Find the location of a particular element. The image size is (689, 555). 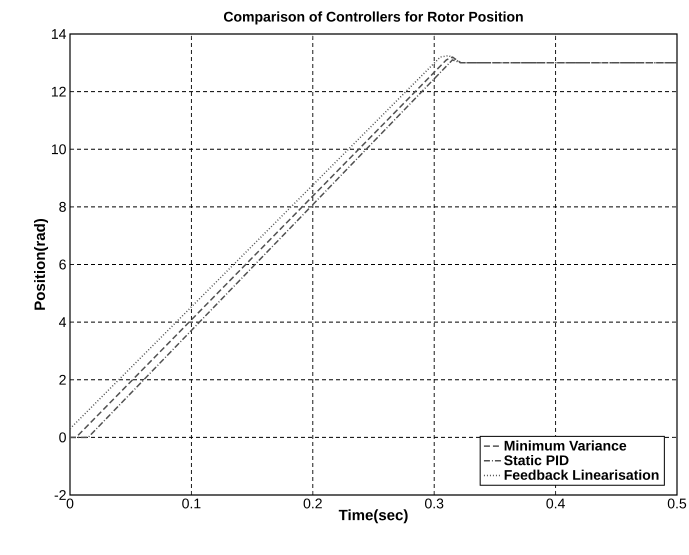

x-tick-label: 0.5 is located at coordinates (677, 503).